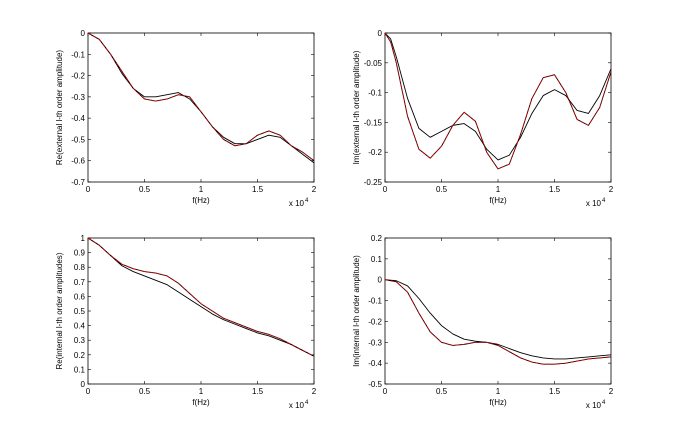 This screenshot has width=675, height=434. What do you see at coordinates (373, 63) in the screenshot?
I see `y-tick-label: -0.05` at bounding box center [373, 63].